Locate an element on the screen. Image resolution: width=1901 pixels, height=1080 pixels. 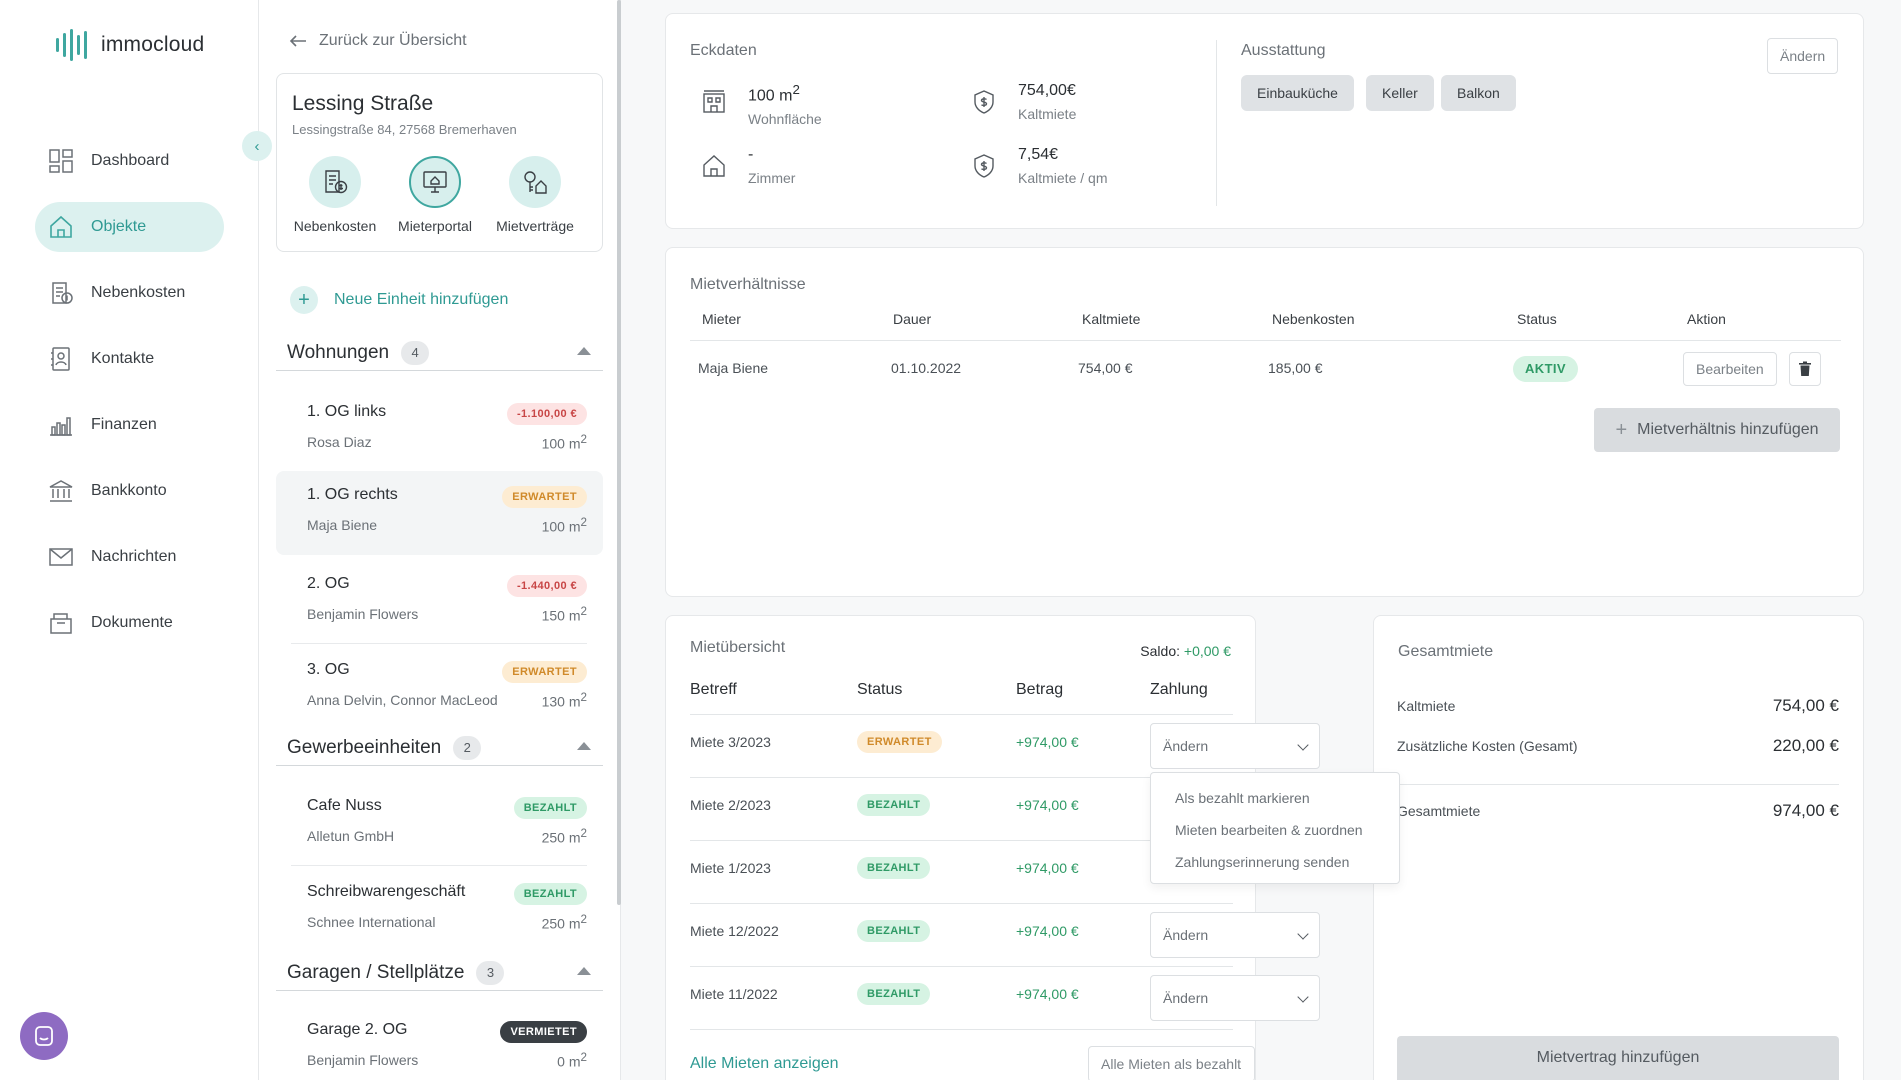
unit-item: 1. OG links Rosa Diaz -1.100,00 € 100 m2 is located at coordinates (439, 430).